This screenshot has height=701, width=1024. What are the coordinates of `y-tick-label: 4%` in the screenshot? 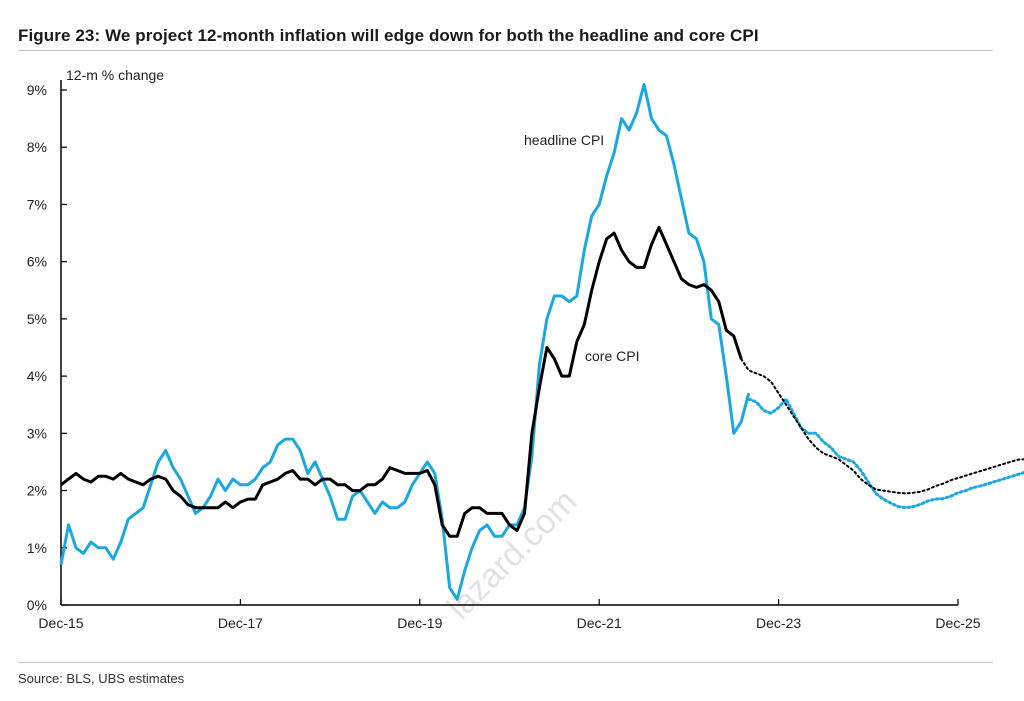 It's located at (37, 376).